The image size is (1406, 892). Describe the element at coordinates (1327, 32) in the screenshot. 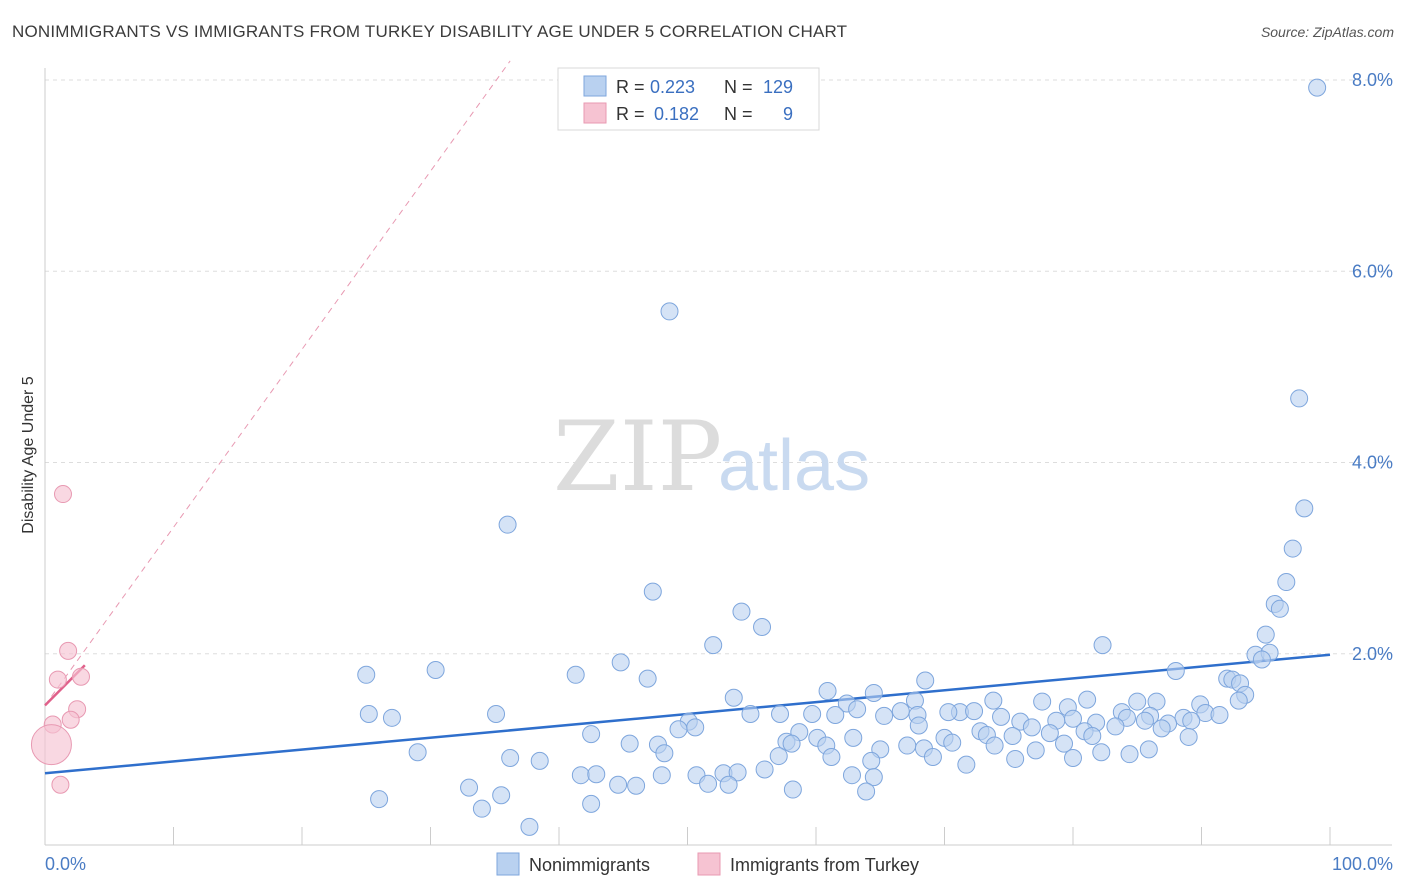

I see `source-credit: Source: ZipAtlas.com` at that location.